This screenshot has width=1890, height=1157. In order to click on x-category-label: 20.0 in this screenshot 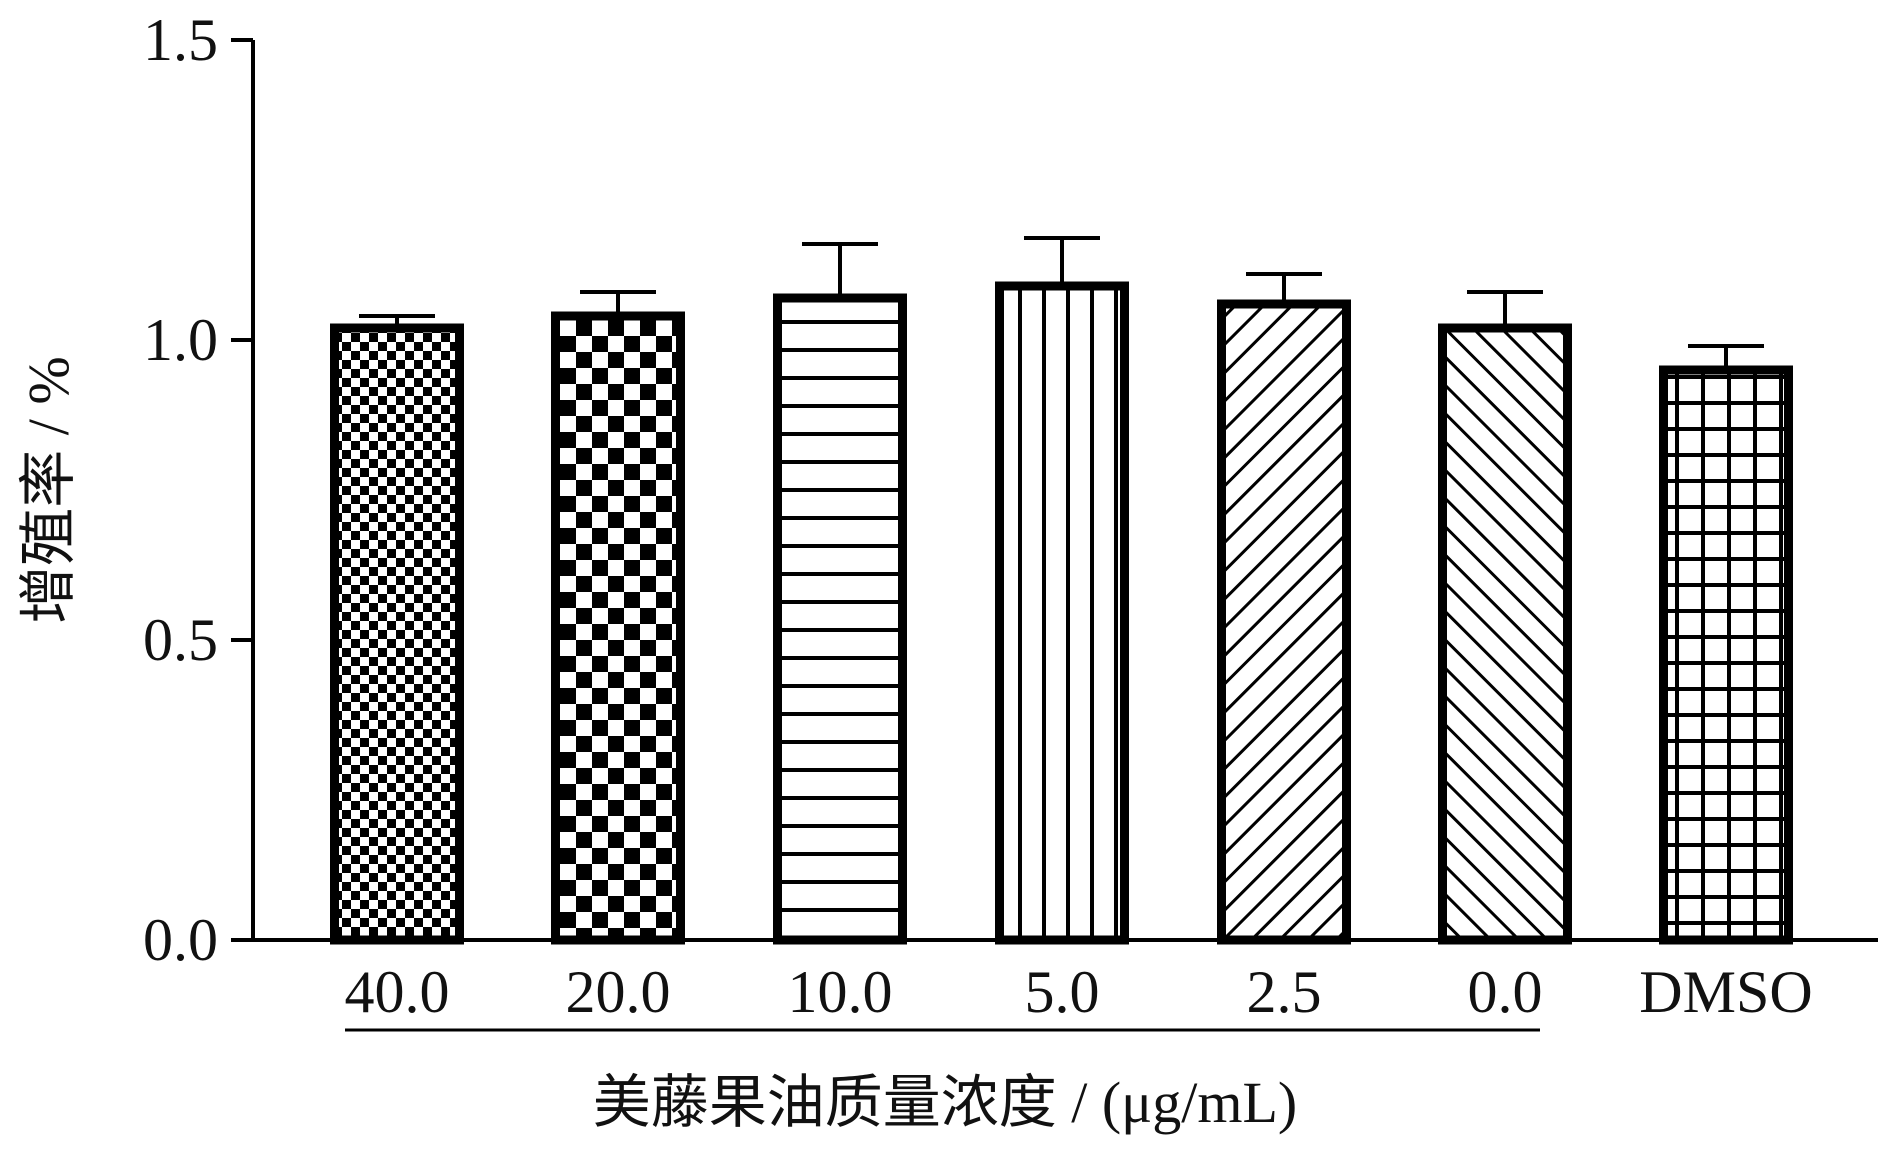, I will do `click(618, 992)`.